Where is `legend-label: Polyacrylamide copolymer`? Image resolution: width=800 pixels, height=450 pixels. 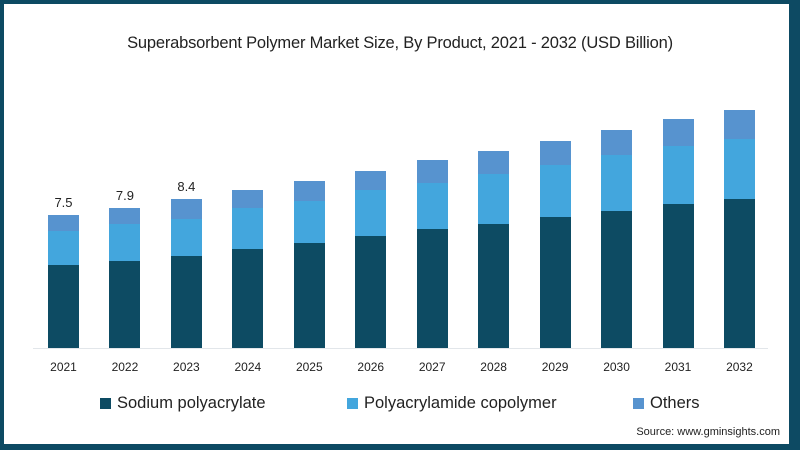 legend-label: Polyacrylamide copolymer is located at coordinates (460, 403).